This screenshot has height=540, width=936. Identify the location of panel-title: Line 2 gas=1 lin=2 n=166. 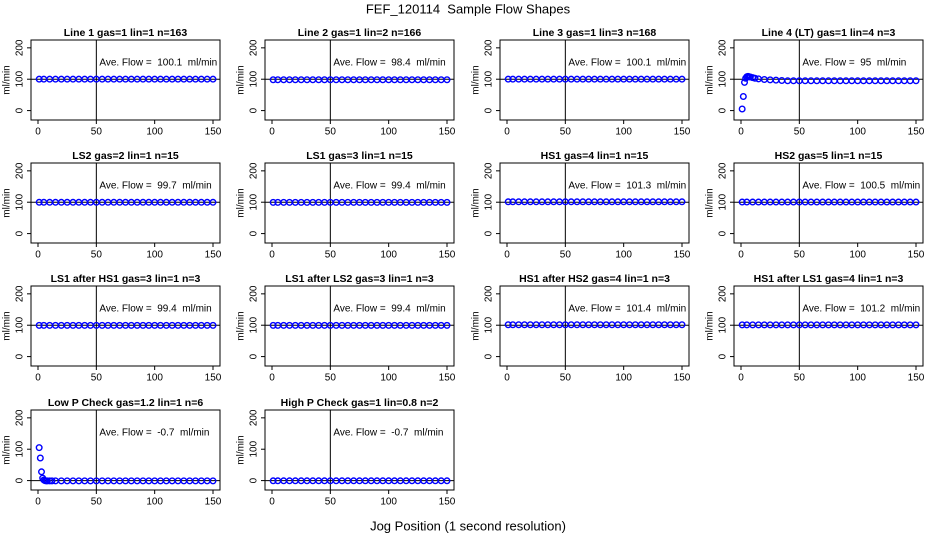
(360, 33).